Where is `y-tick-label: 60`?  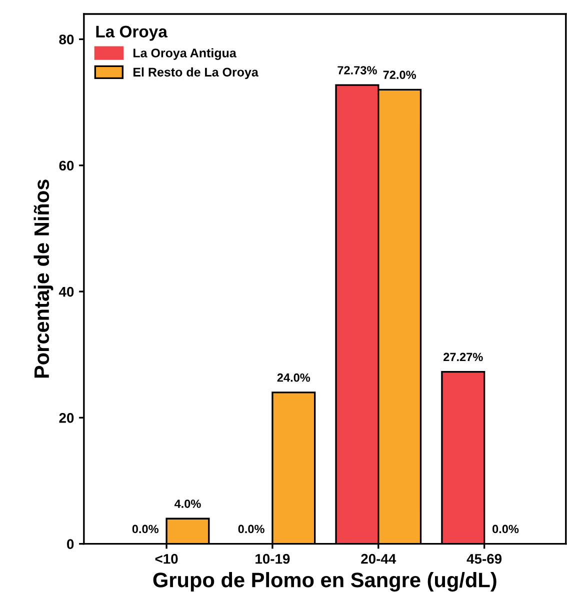 y-tick-label: 60 is located at coordinates (66, 165).